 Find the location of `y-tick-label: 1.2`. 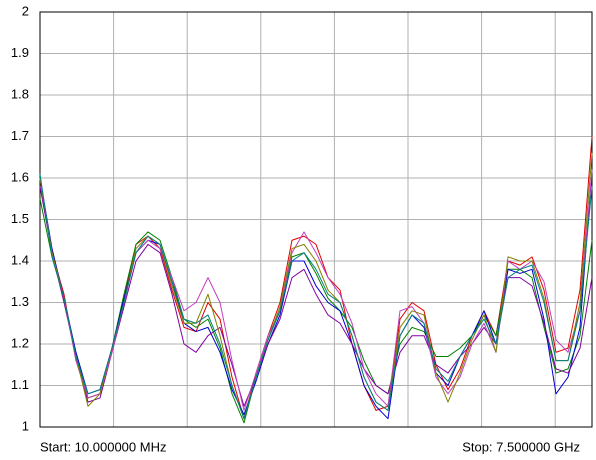

y-tick-label: 1.2 is located at coordinates (20, 342).